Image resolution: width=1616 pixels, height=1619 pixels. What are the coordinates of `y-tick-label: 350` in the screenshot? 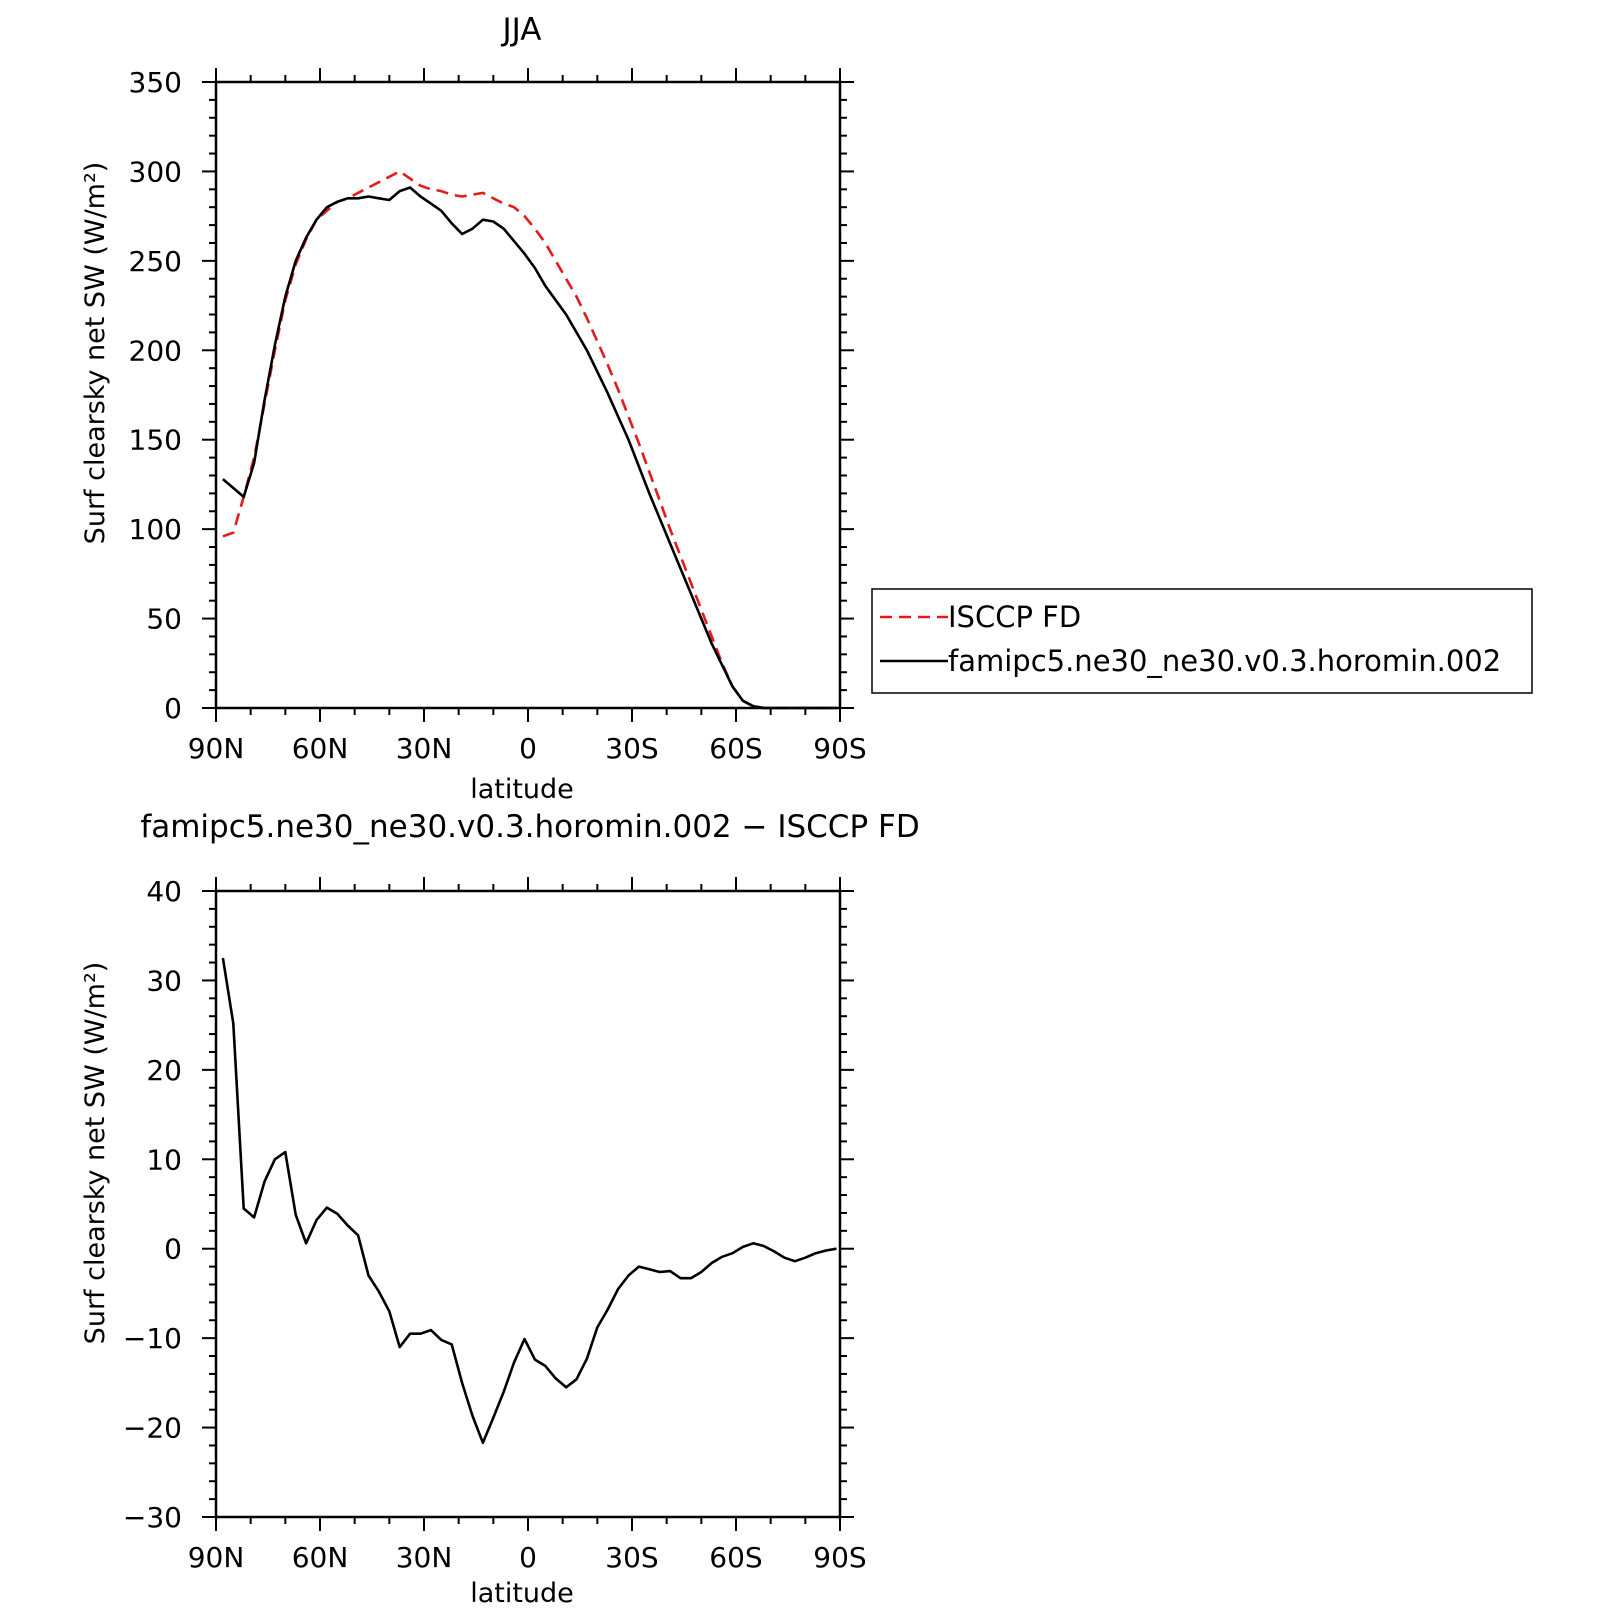 It's located at (155, 82).